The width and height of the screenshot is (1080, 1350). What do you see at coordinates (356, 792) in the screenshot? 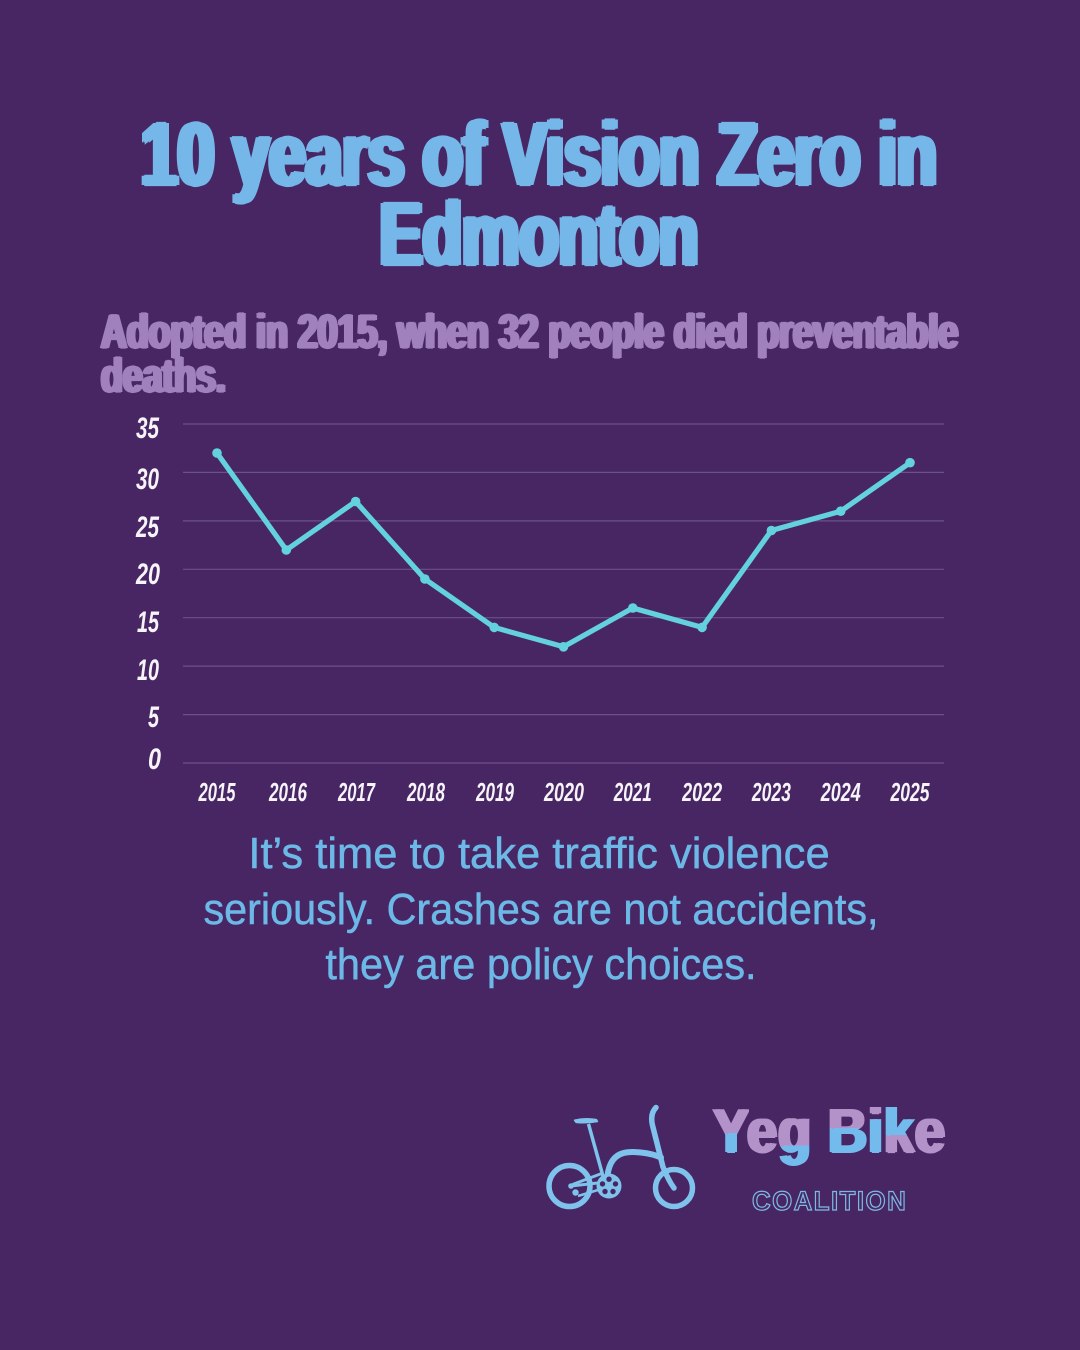
I see `svg-text: 2017` at bounding box center [356, 792].